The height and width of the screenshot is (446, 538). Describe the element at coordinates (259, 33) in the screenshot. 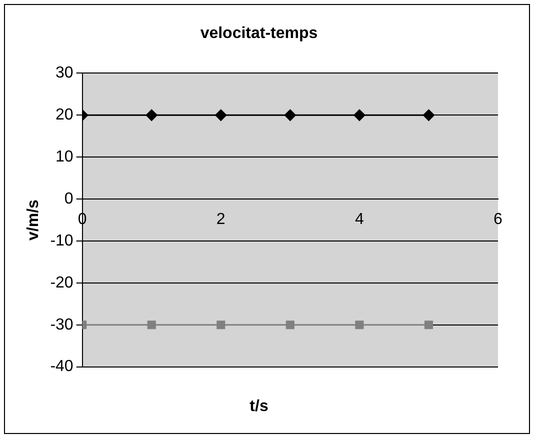

I see `chart-title: velocitat-temps` at that location.